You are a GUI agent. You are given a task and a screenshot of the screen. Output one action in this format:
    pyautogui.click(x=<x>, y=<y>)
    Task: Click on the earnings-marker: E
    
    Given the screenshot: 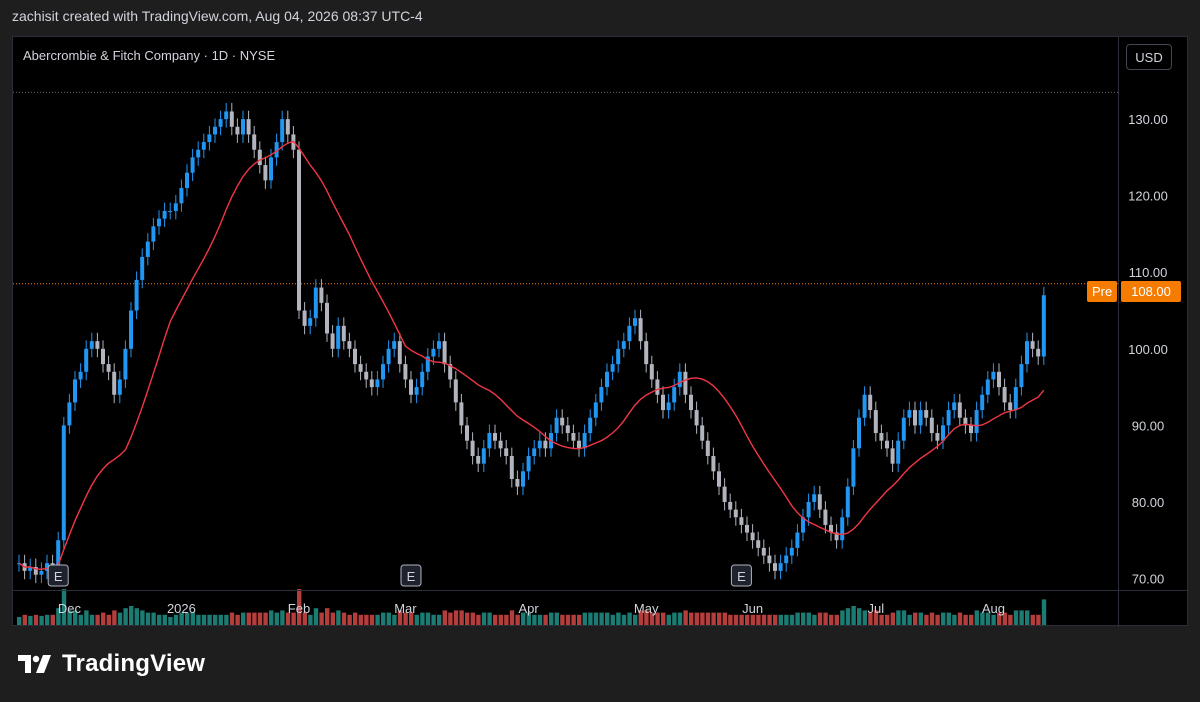 What is the action you would take?
    pyautogui.click(x=741, y=575)
    